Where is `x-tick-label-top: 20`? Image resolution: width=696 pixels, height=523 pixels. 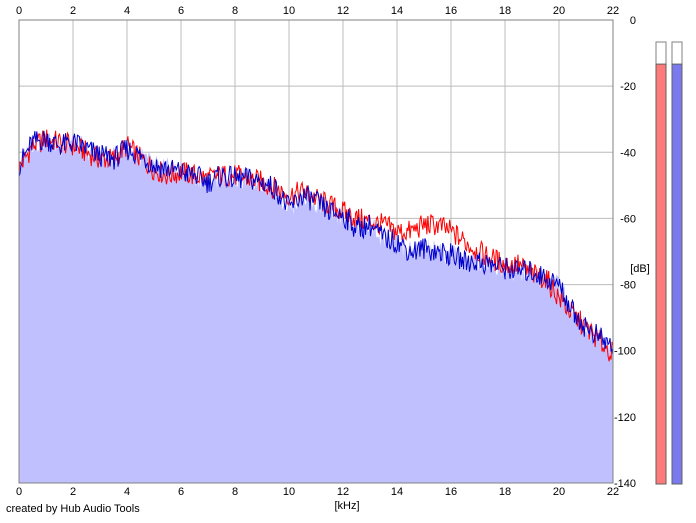
x-tick-label-top: 20 is located at coordinates (559, 11).